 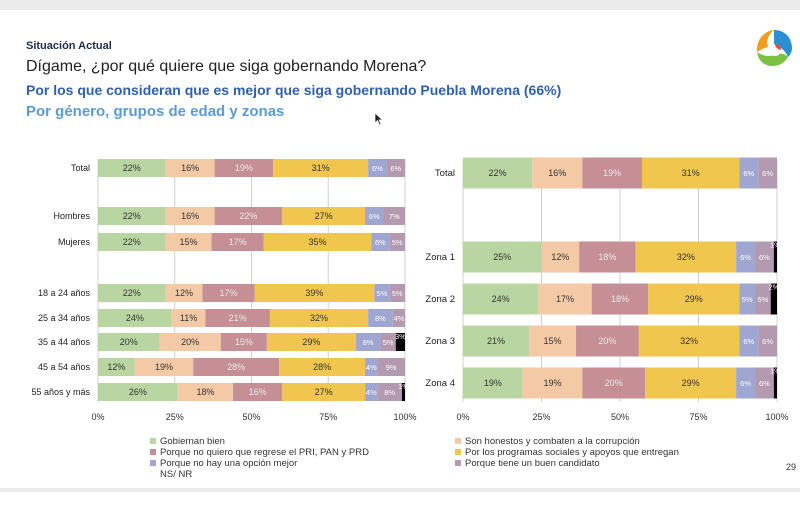 What do you see at coordinates (64, 342) in the screenshot?
I see `category-label: 35 a 44 años` at bounding box center [64, 342].